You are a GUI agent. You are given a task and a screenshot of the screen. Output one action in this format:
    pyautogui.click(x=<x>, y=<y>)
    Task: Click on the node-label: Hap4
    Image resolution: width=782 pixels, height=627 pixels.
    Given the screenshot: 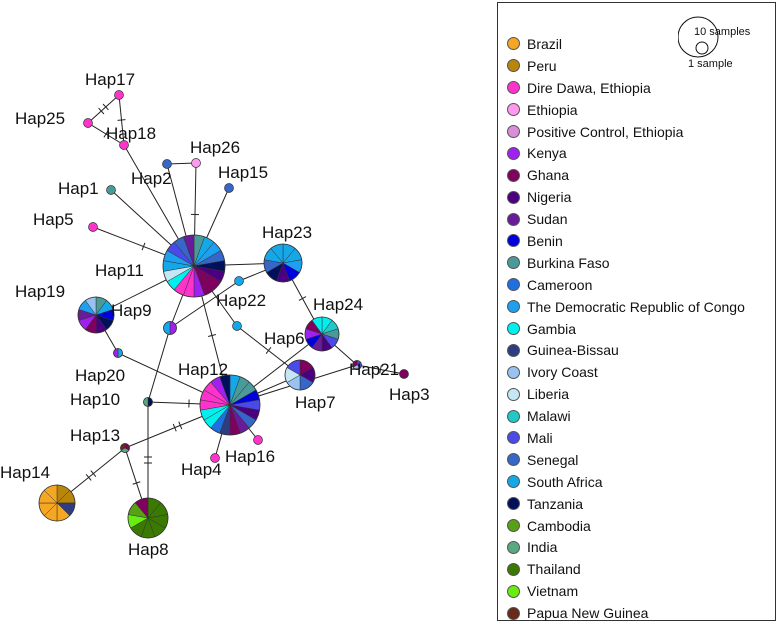 What is the action you would take?
    pyautogui.click(x=201, y=469)
    